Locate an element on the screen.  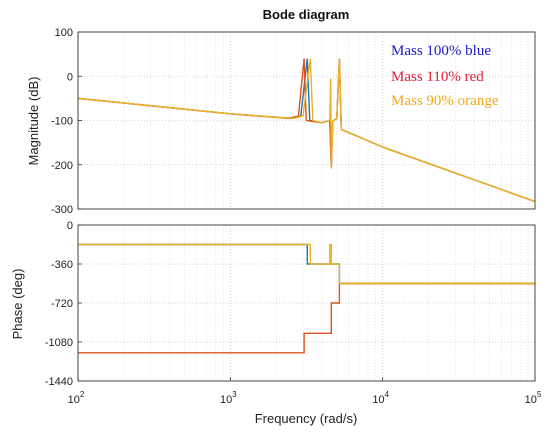
chart-title: Bode diagram is located at coordinates (306, 14).